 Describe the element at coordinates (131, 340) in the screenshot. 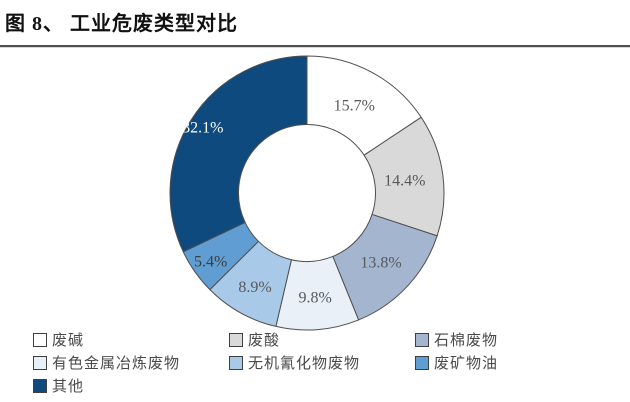

I see `legend-item-1: 废碱` at that location.